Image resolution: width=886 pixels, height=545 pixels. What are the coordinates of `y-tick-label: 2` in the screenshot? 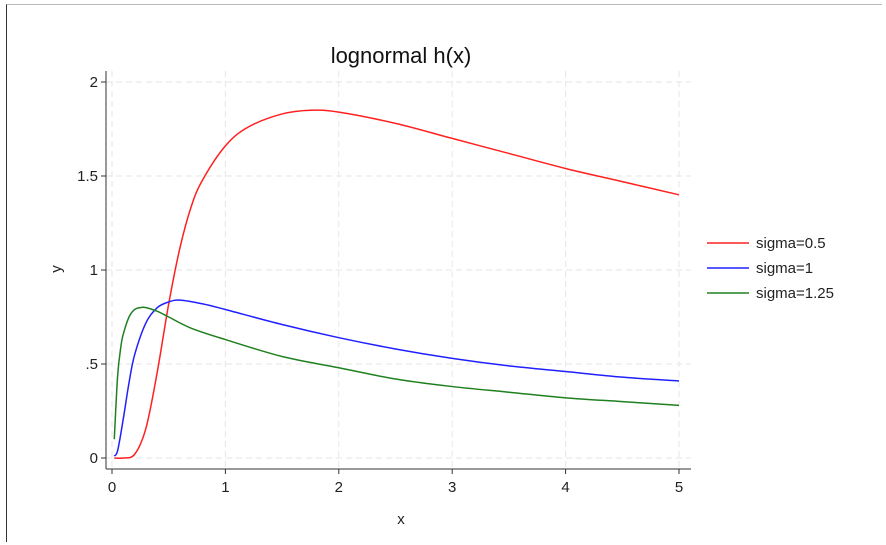 It's located at (94, 82).